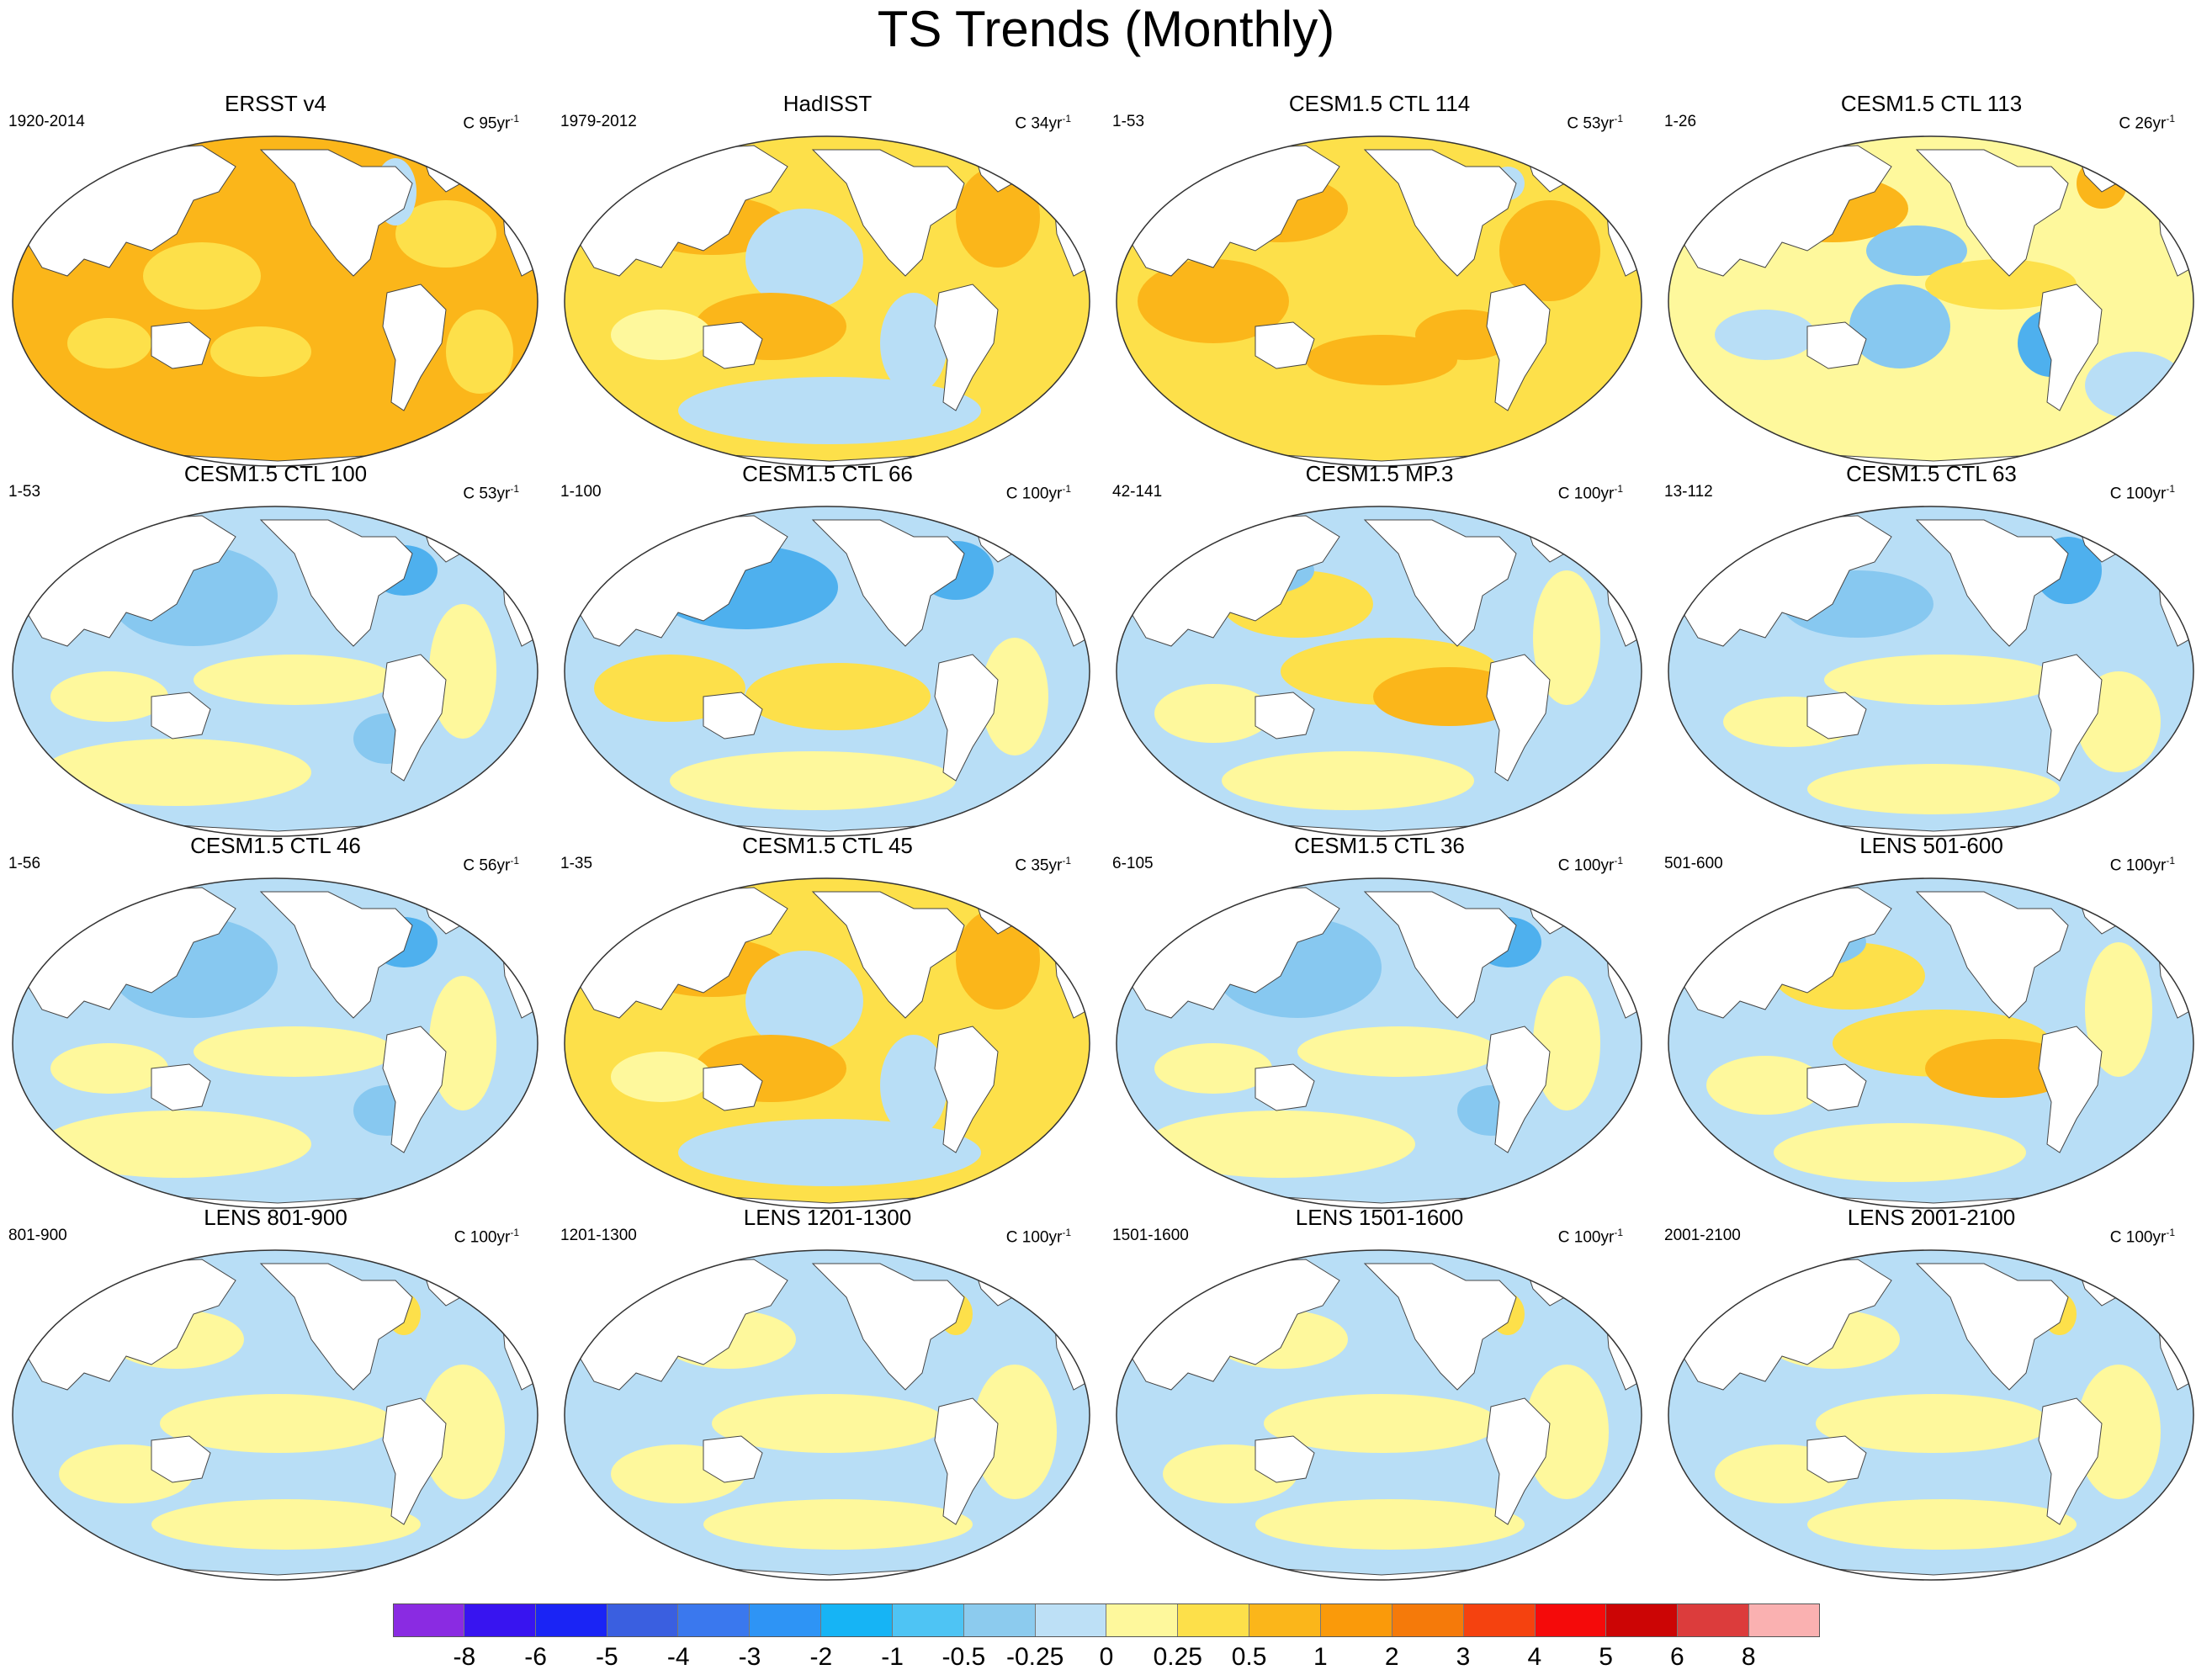 The height and width of the screenshot is (1675, 2212). I want to click on colorbar-tick-label: -4, so click(678, 1657).